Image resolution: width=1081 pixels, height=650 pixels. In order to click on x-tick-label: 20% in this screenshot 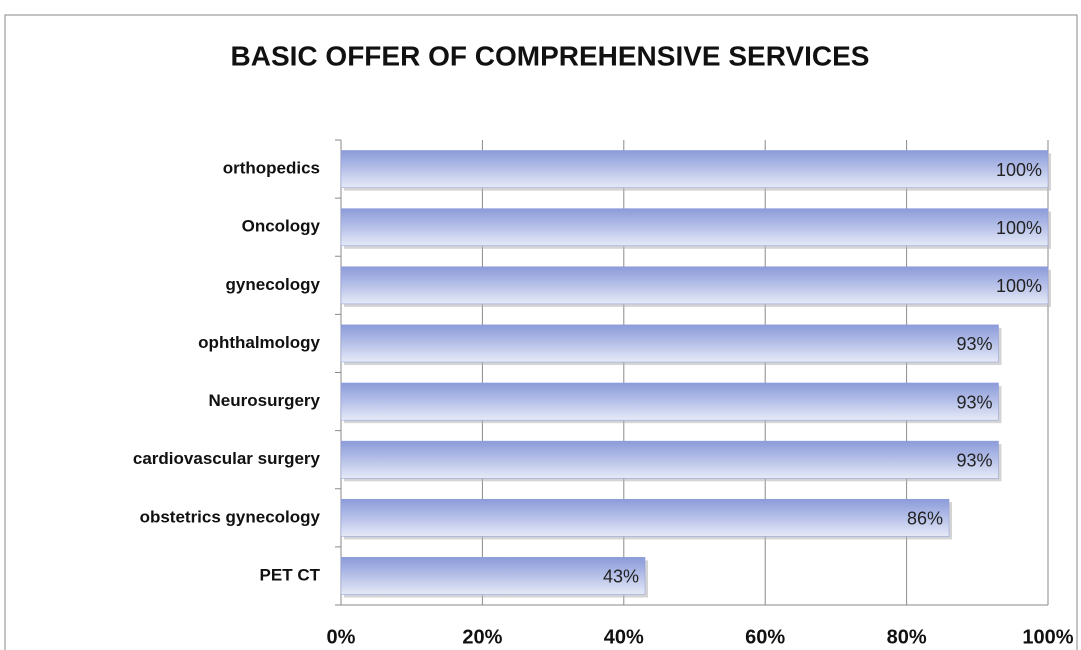, I will do `click(482, 637)`.